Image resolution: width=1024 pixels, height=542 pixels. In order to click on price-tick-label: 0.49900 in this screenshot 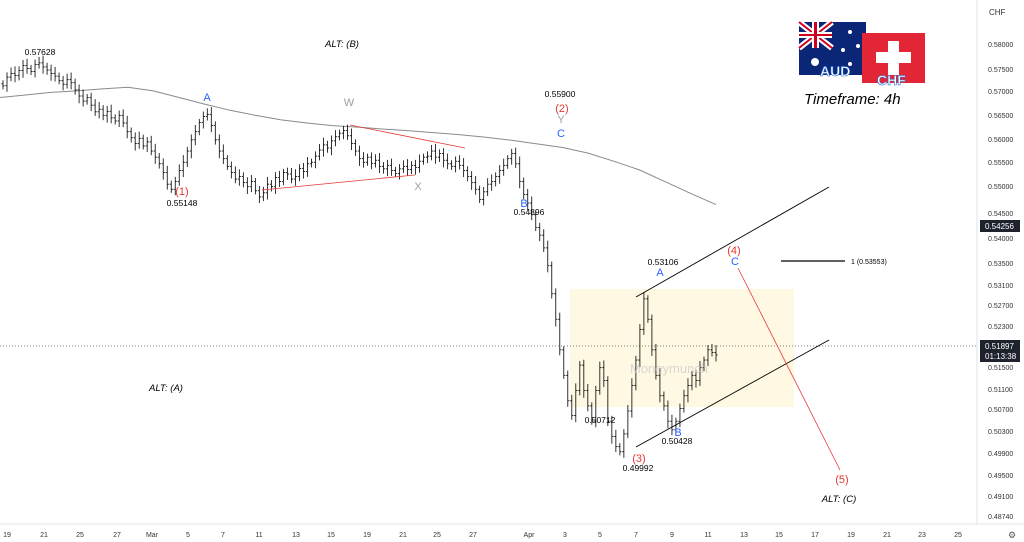, I will do `click(1000, 454)`.